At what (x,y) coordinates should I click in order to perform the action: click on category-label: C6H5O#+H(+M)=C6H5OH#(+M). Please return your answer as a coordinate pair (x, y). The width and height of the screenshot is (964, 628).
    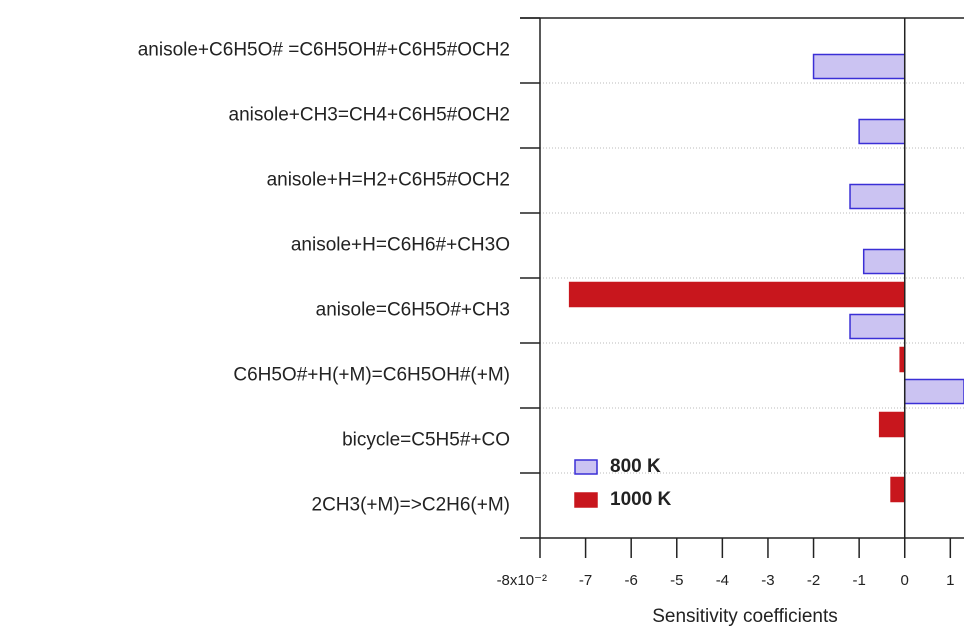
    Looking at the image, I should click on (371, 375).